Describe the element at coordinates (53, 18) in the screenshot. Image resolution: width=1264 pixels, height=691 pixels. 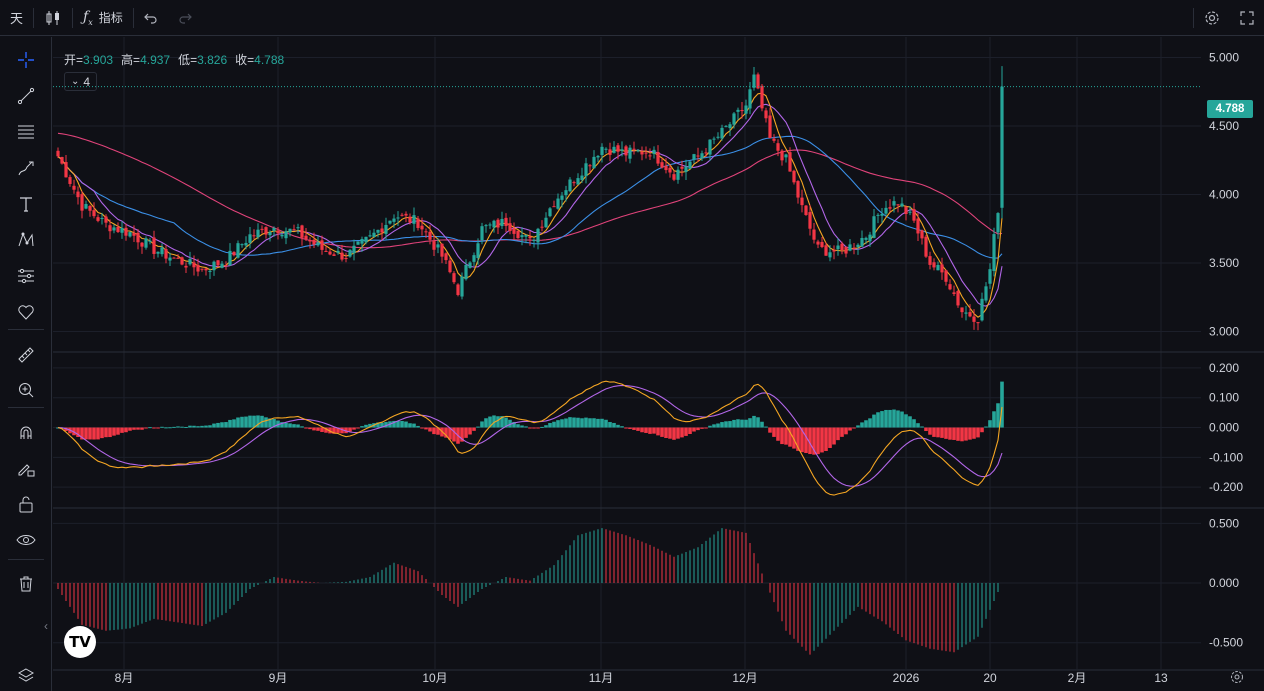
I see `chart-type-button` at that location.